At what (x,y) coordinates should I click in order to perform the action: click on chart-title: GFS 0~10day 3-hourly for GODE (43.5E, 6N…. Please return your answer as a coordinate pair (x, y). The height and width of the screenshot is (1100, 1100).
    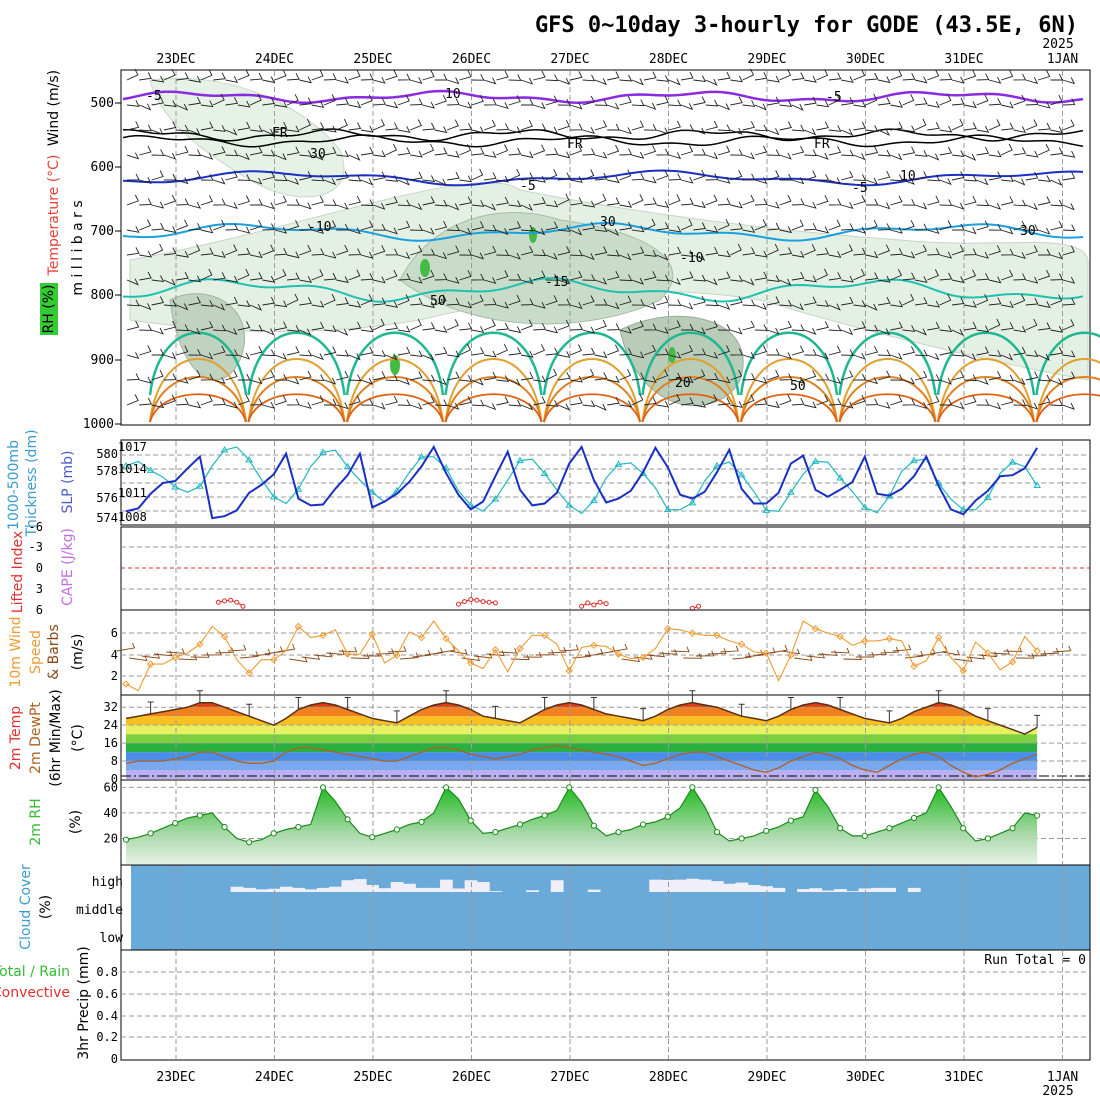
    Looking at the image, I should click on (806, 25).